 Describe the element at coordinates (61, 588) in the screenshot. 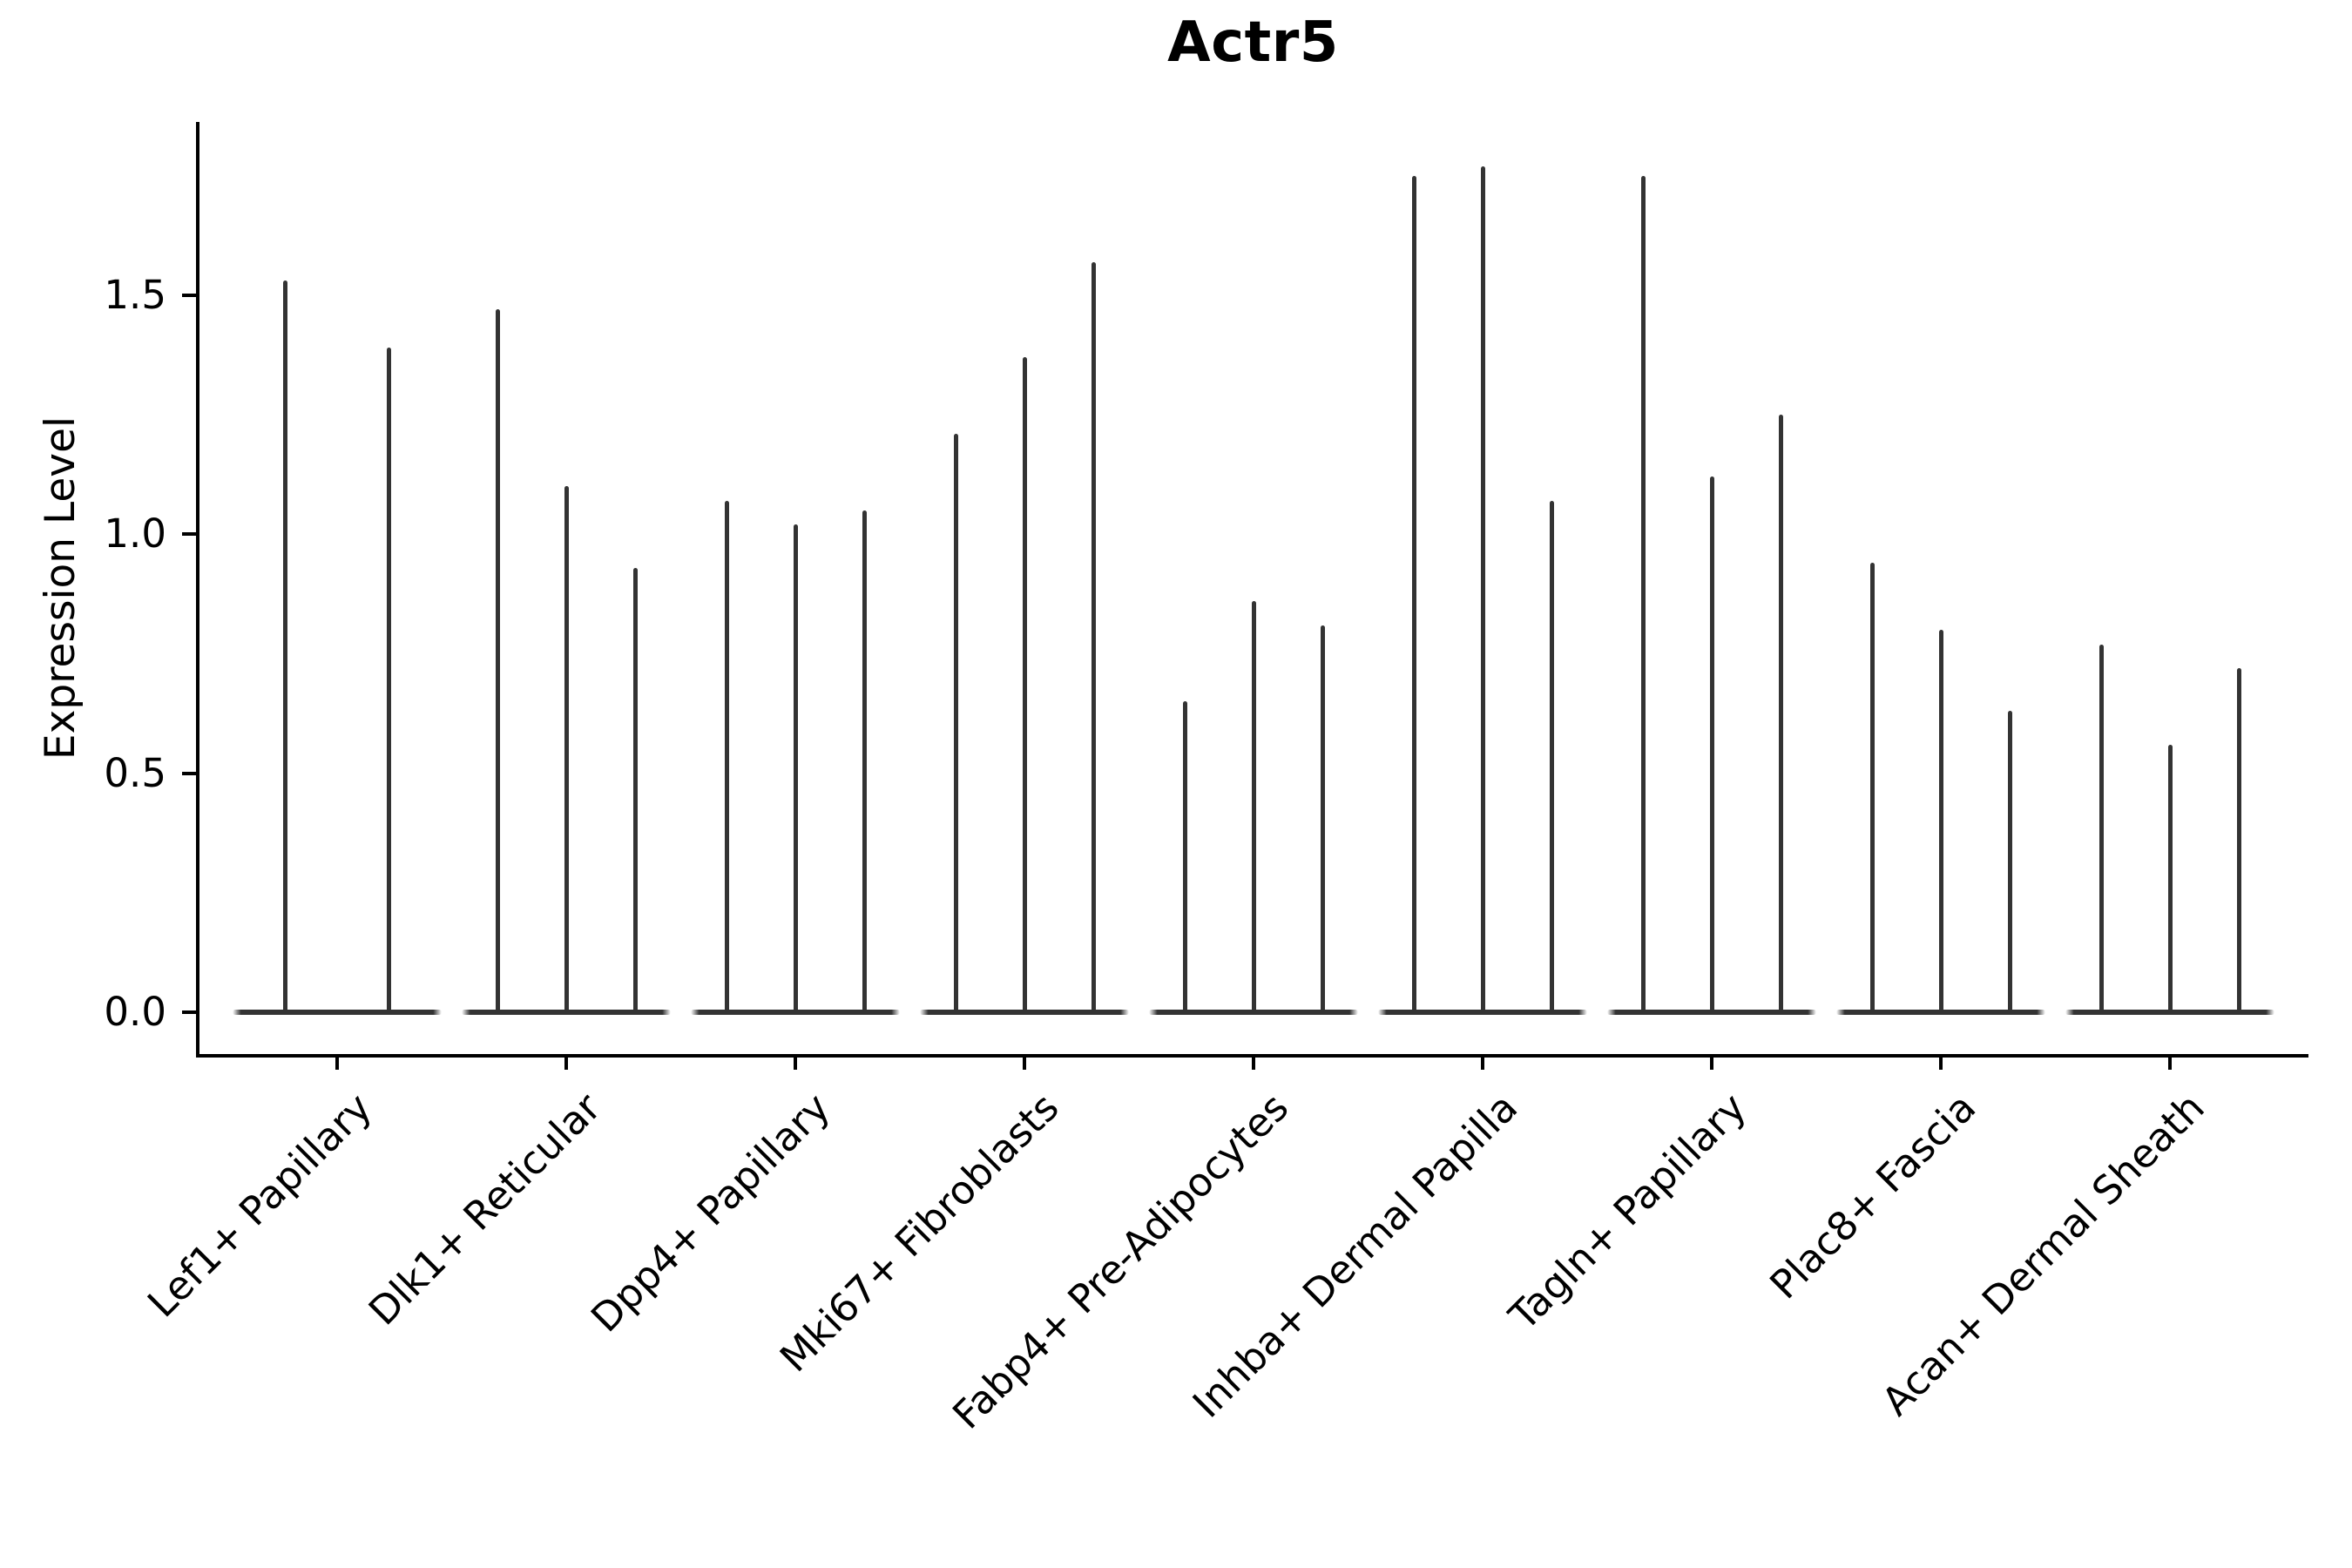

I see `y-axis-label: Expression Level` at that location.